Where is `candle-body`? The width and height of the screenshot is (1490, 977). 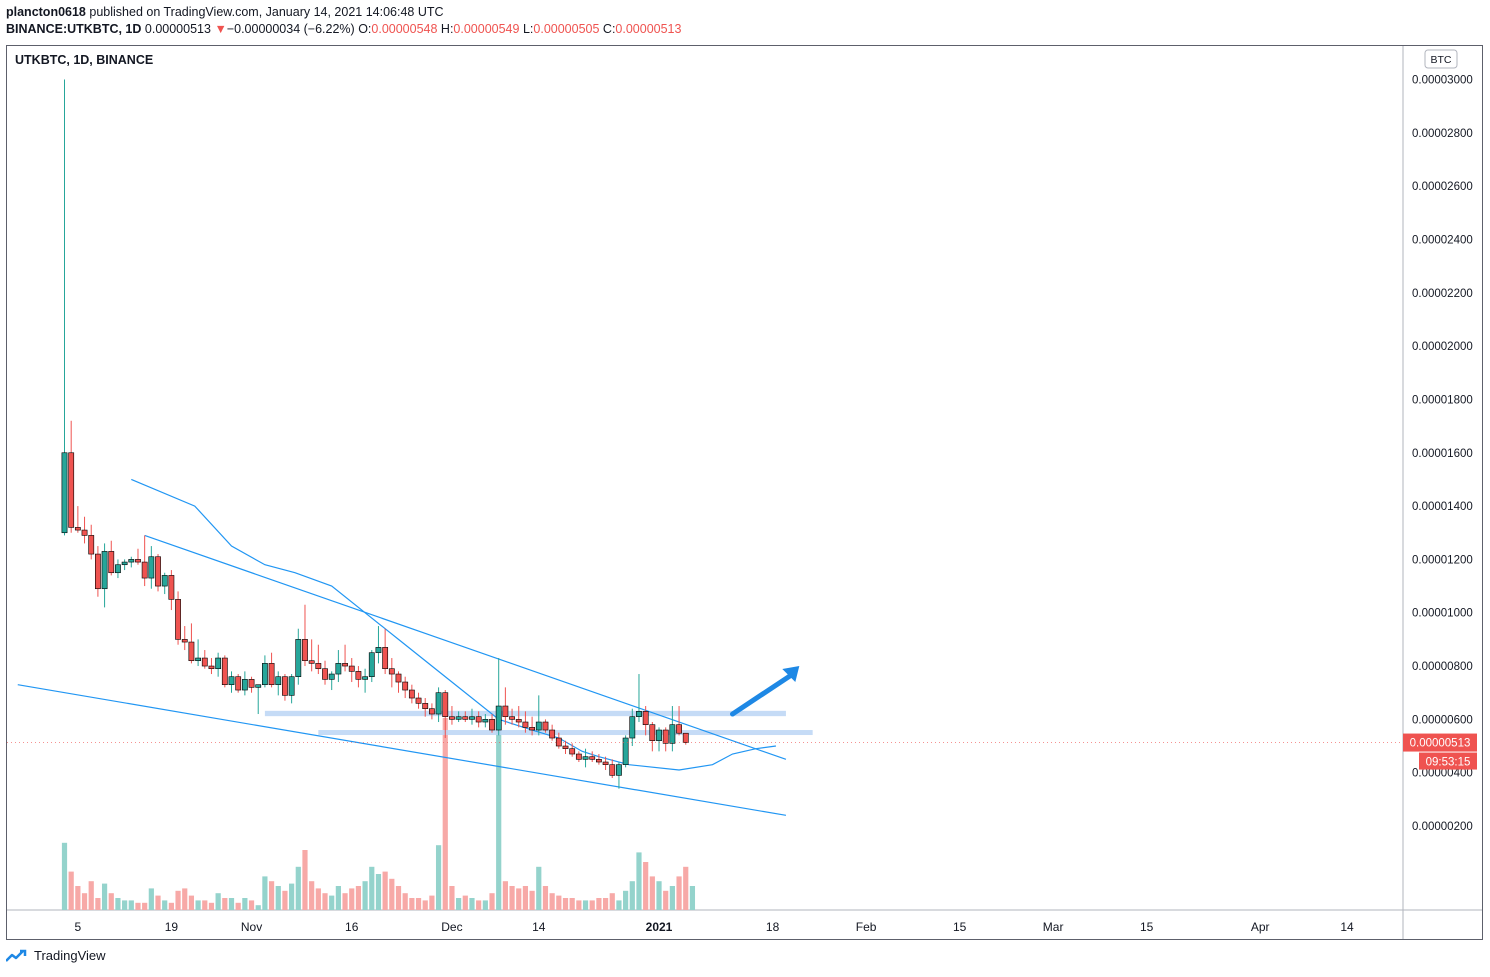 candle-body is located at coordinates (552, 734).